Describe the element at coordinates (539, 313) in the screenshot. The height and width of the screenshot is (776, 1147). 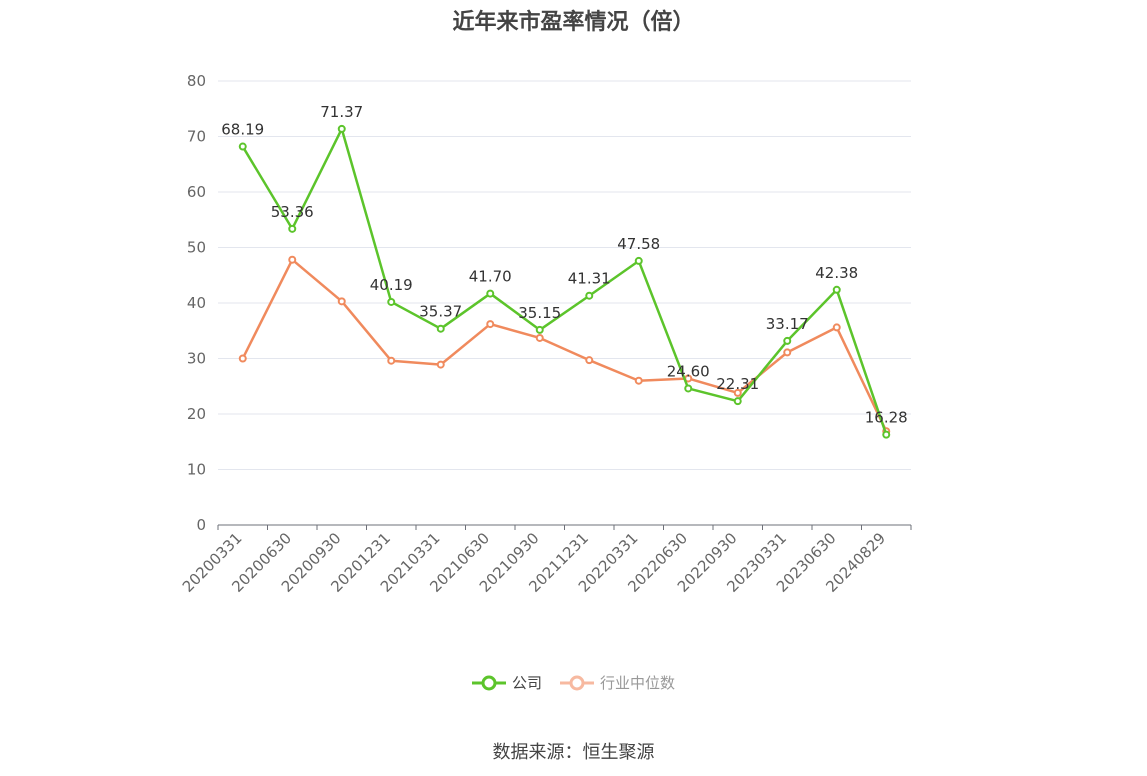
I see `data-label-company: 35.15` at that location.